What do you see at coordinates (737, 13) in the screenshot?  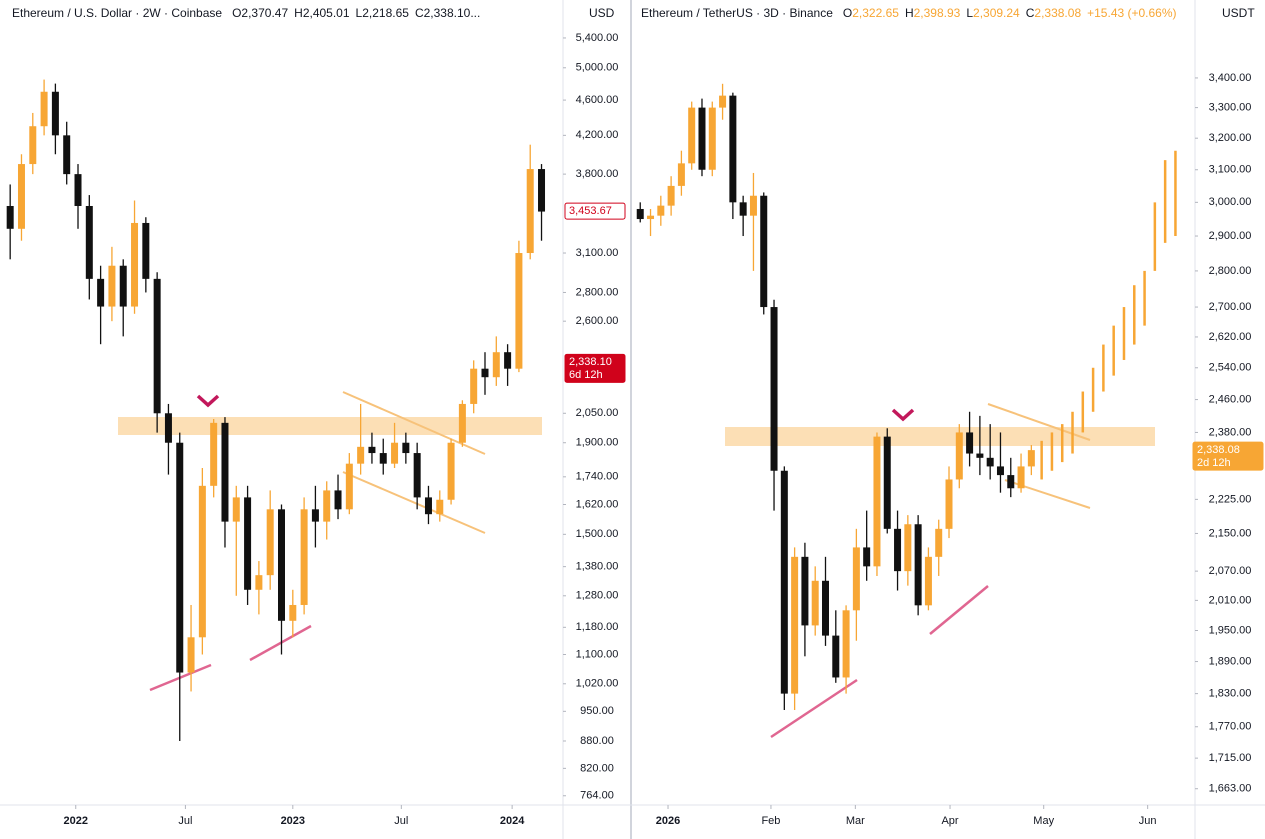 I see `chart-title: Ethereum / TetherUS · 3D · Binance` at bounding box center [737, 13].